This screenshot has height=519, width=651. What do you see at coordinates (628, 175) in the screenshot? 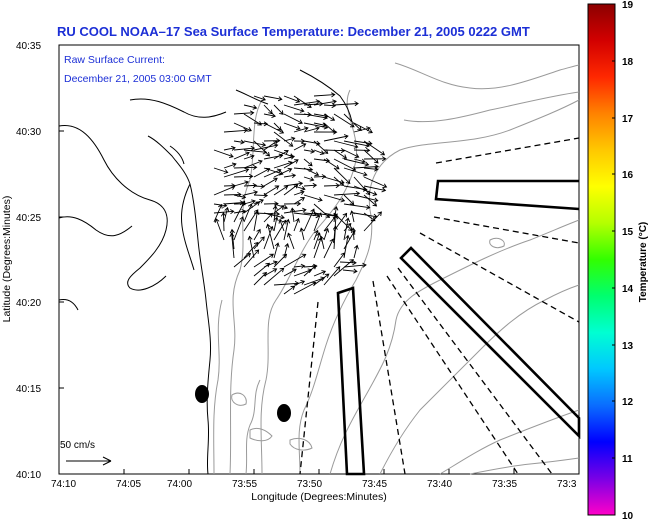
I see `colorbar-tick-3: 16` at bounding box center [628, 175].